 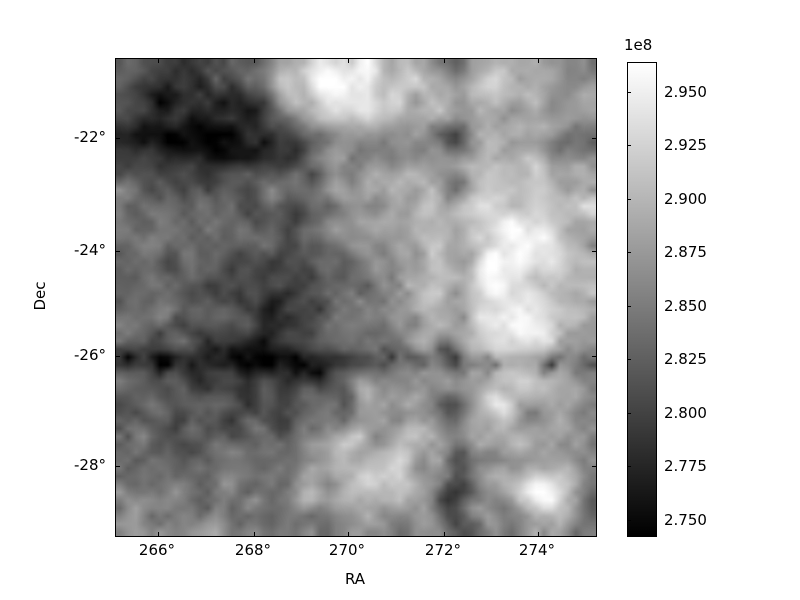 What do you see at coordinates (685, 520) in the screenshot?
I see `cbticklabel-2750: 2.750` at bounding box center [685, 520].